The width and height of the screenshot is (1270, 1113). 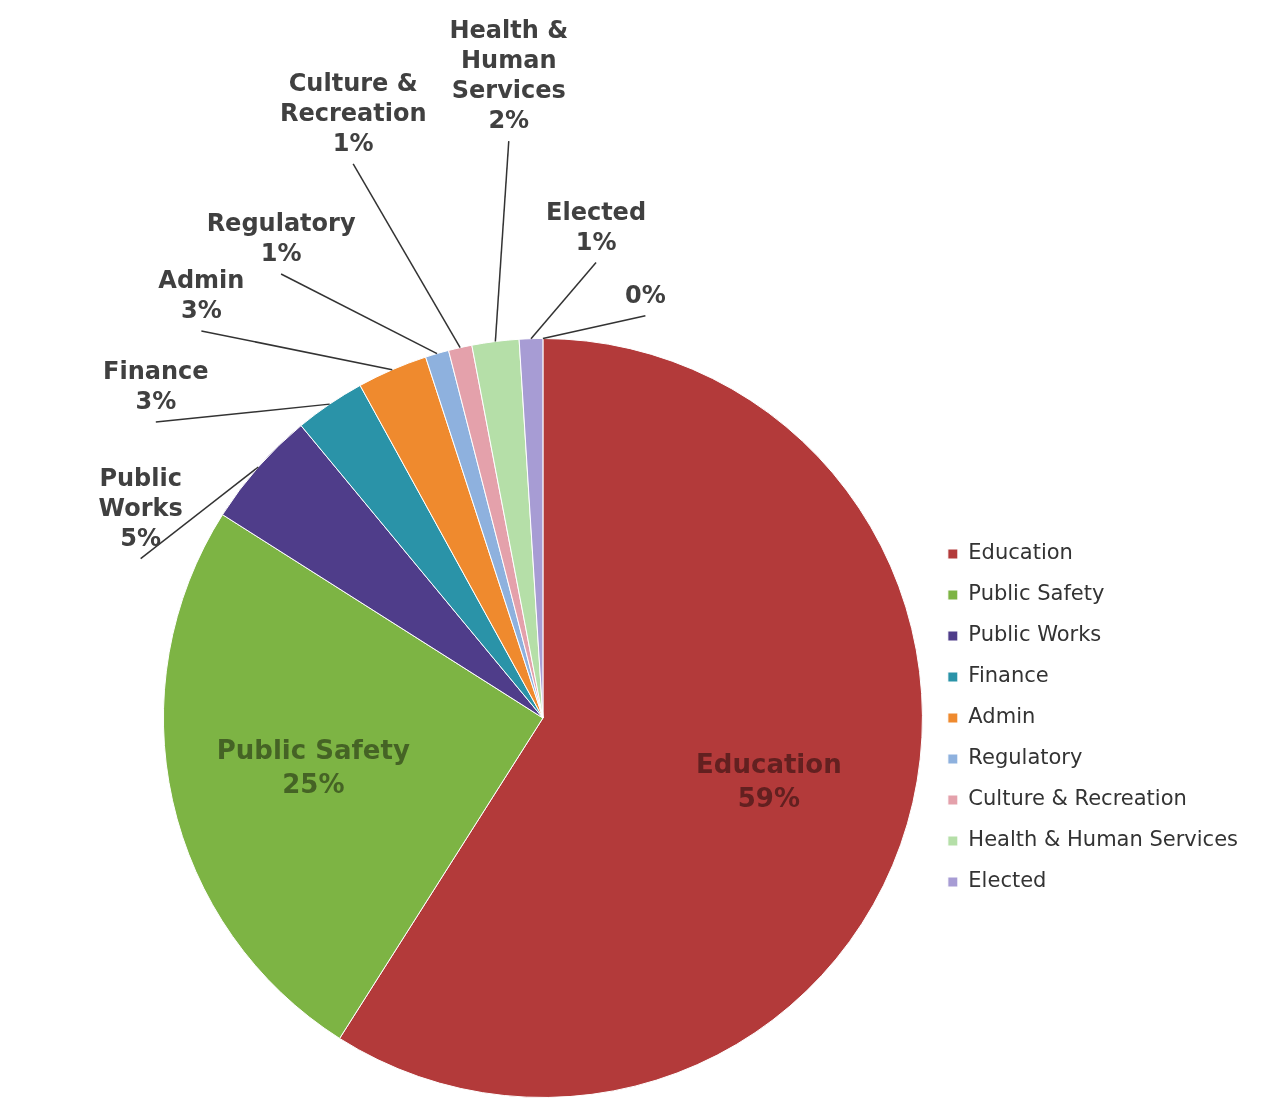 I want to click on slice-label: Culture & Recreation, so click(x=353, y=98).